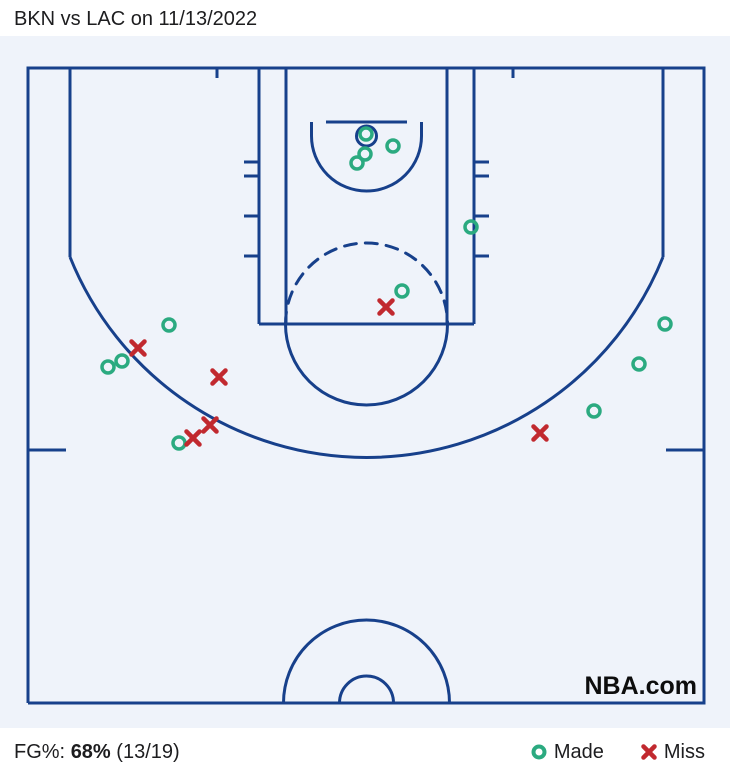  I want to click on fg-summary: FG%: 68% (13/19), so click(97, 752).